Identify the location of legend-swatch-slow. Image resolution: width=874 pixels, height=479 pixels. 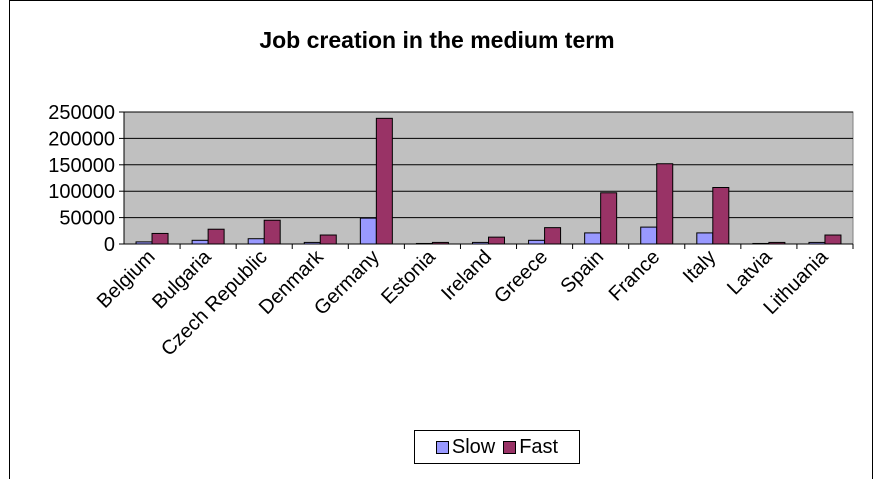
(442, 447).